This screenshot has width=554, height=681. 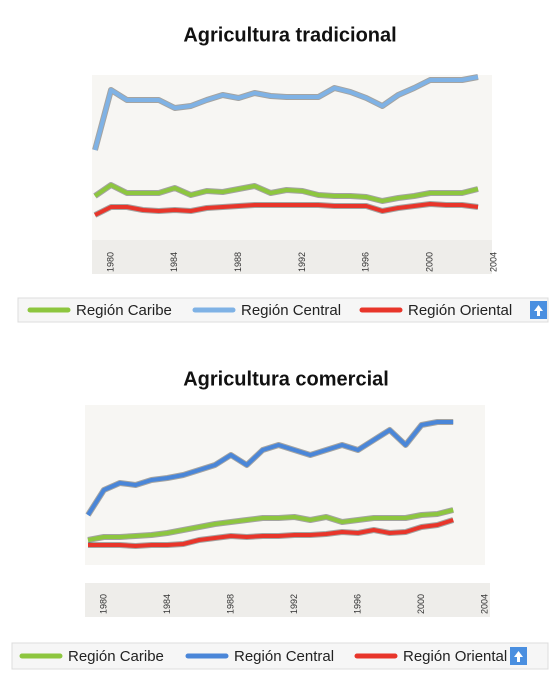 I want to click on chart-title: Agricultura tradicional, so click(x=289, y=35).